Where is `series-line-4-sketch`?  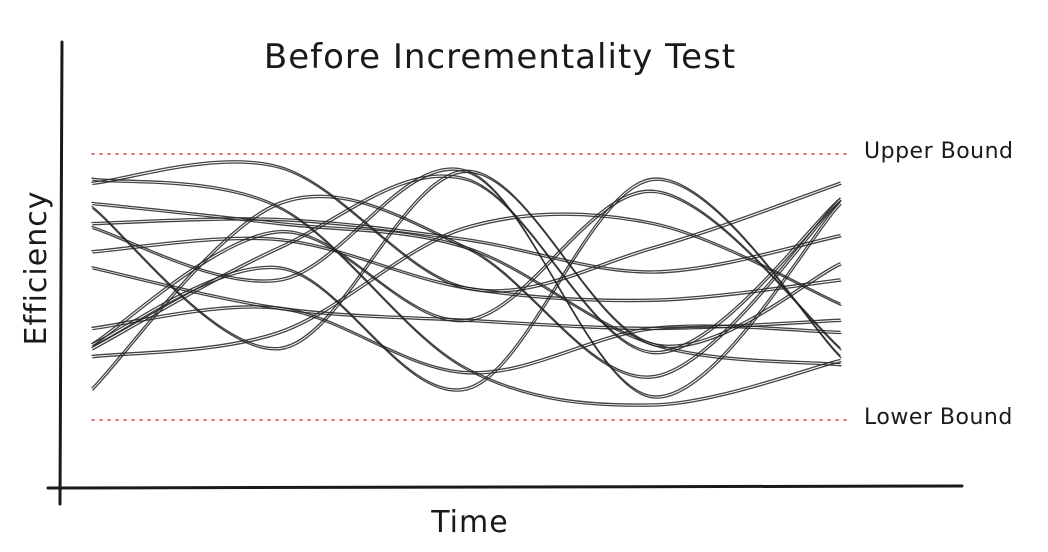 series-line-4-sketch is located at coordinates (467, 246).